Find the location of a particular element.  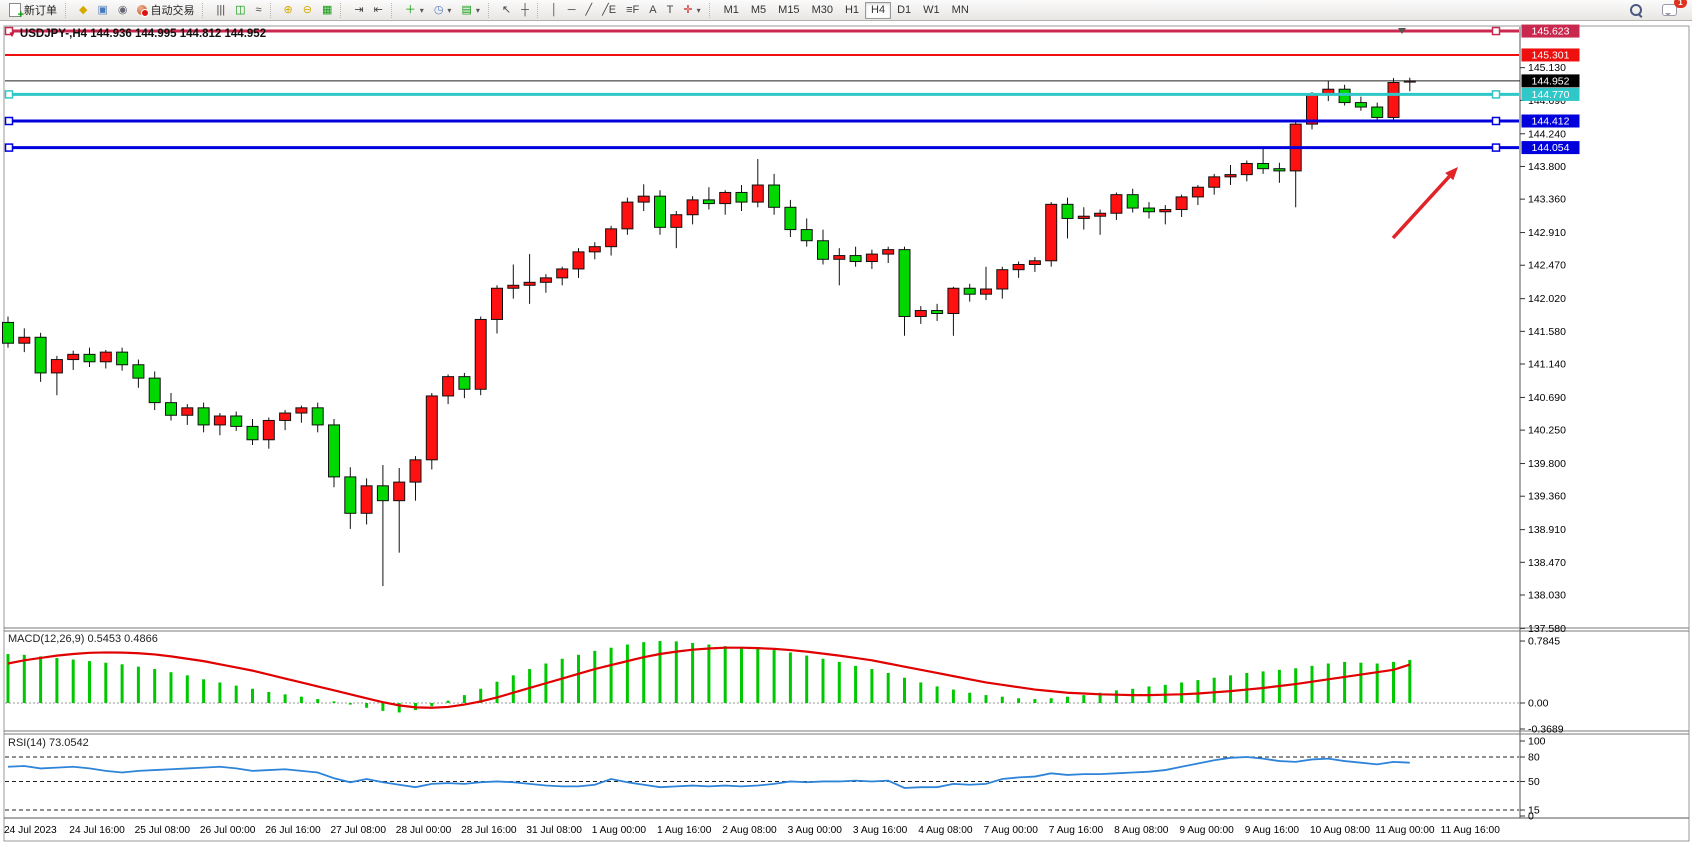

terminal-button: ▣ is located at coordinates (102, 10).